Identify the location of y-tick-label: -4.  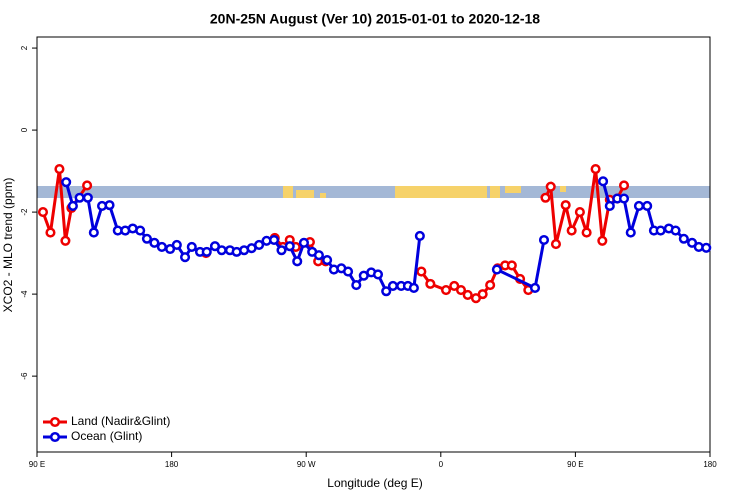
(24, 294).